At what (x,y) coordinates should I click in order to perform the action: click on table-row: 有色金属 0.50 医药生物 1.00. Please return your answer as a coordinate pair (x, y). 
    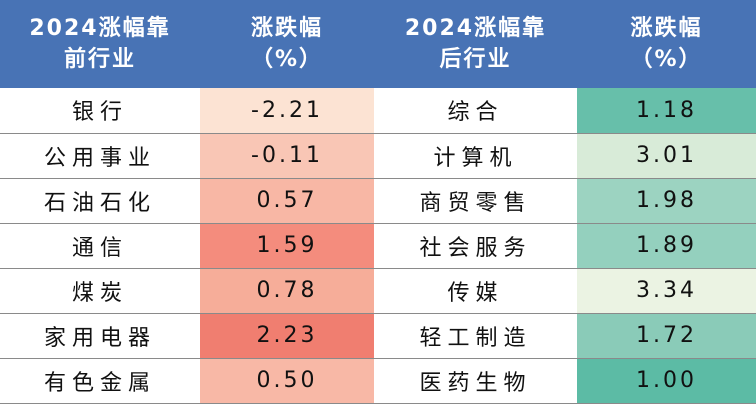
    Looking at the image, I should click on (378, 381).